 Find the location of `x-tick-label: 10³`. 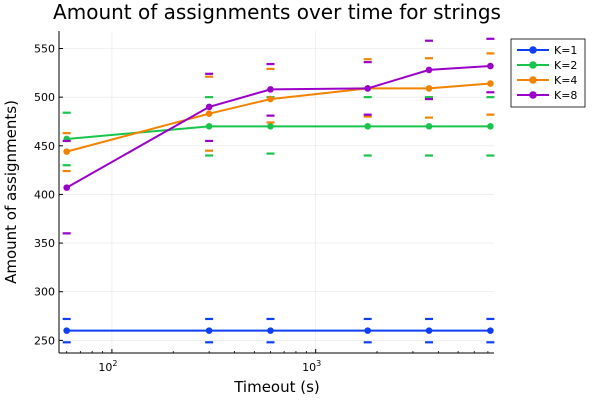

x-tick-label: 10³ is located at coordinates (311, 366).